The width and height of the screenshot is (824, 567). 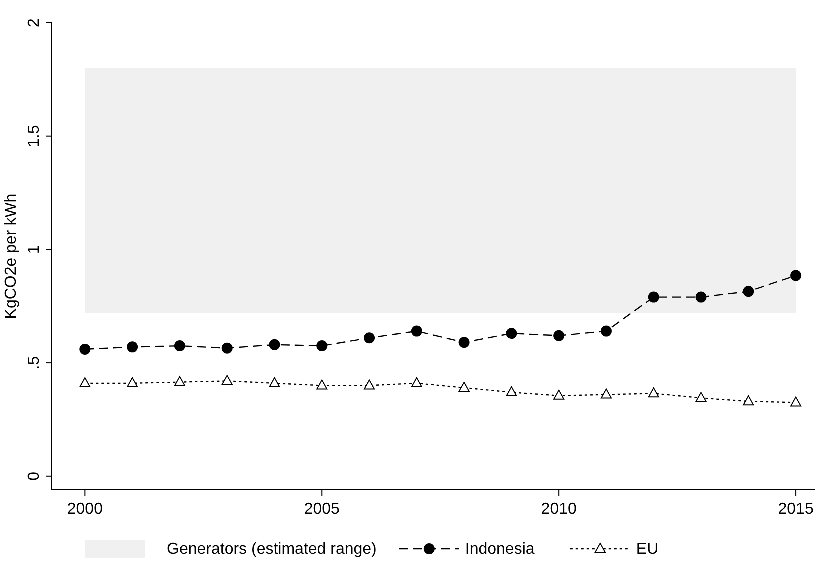 What do you see at coordinates (34, 249) in the screenshot?
I see `y-tick-label: 1` at bounding box center [34, 249].